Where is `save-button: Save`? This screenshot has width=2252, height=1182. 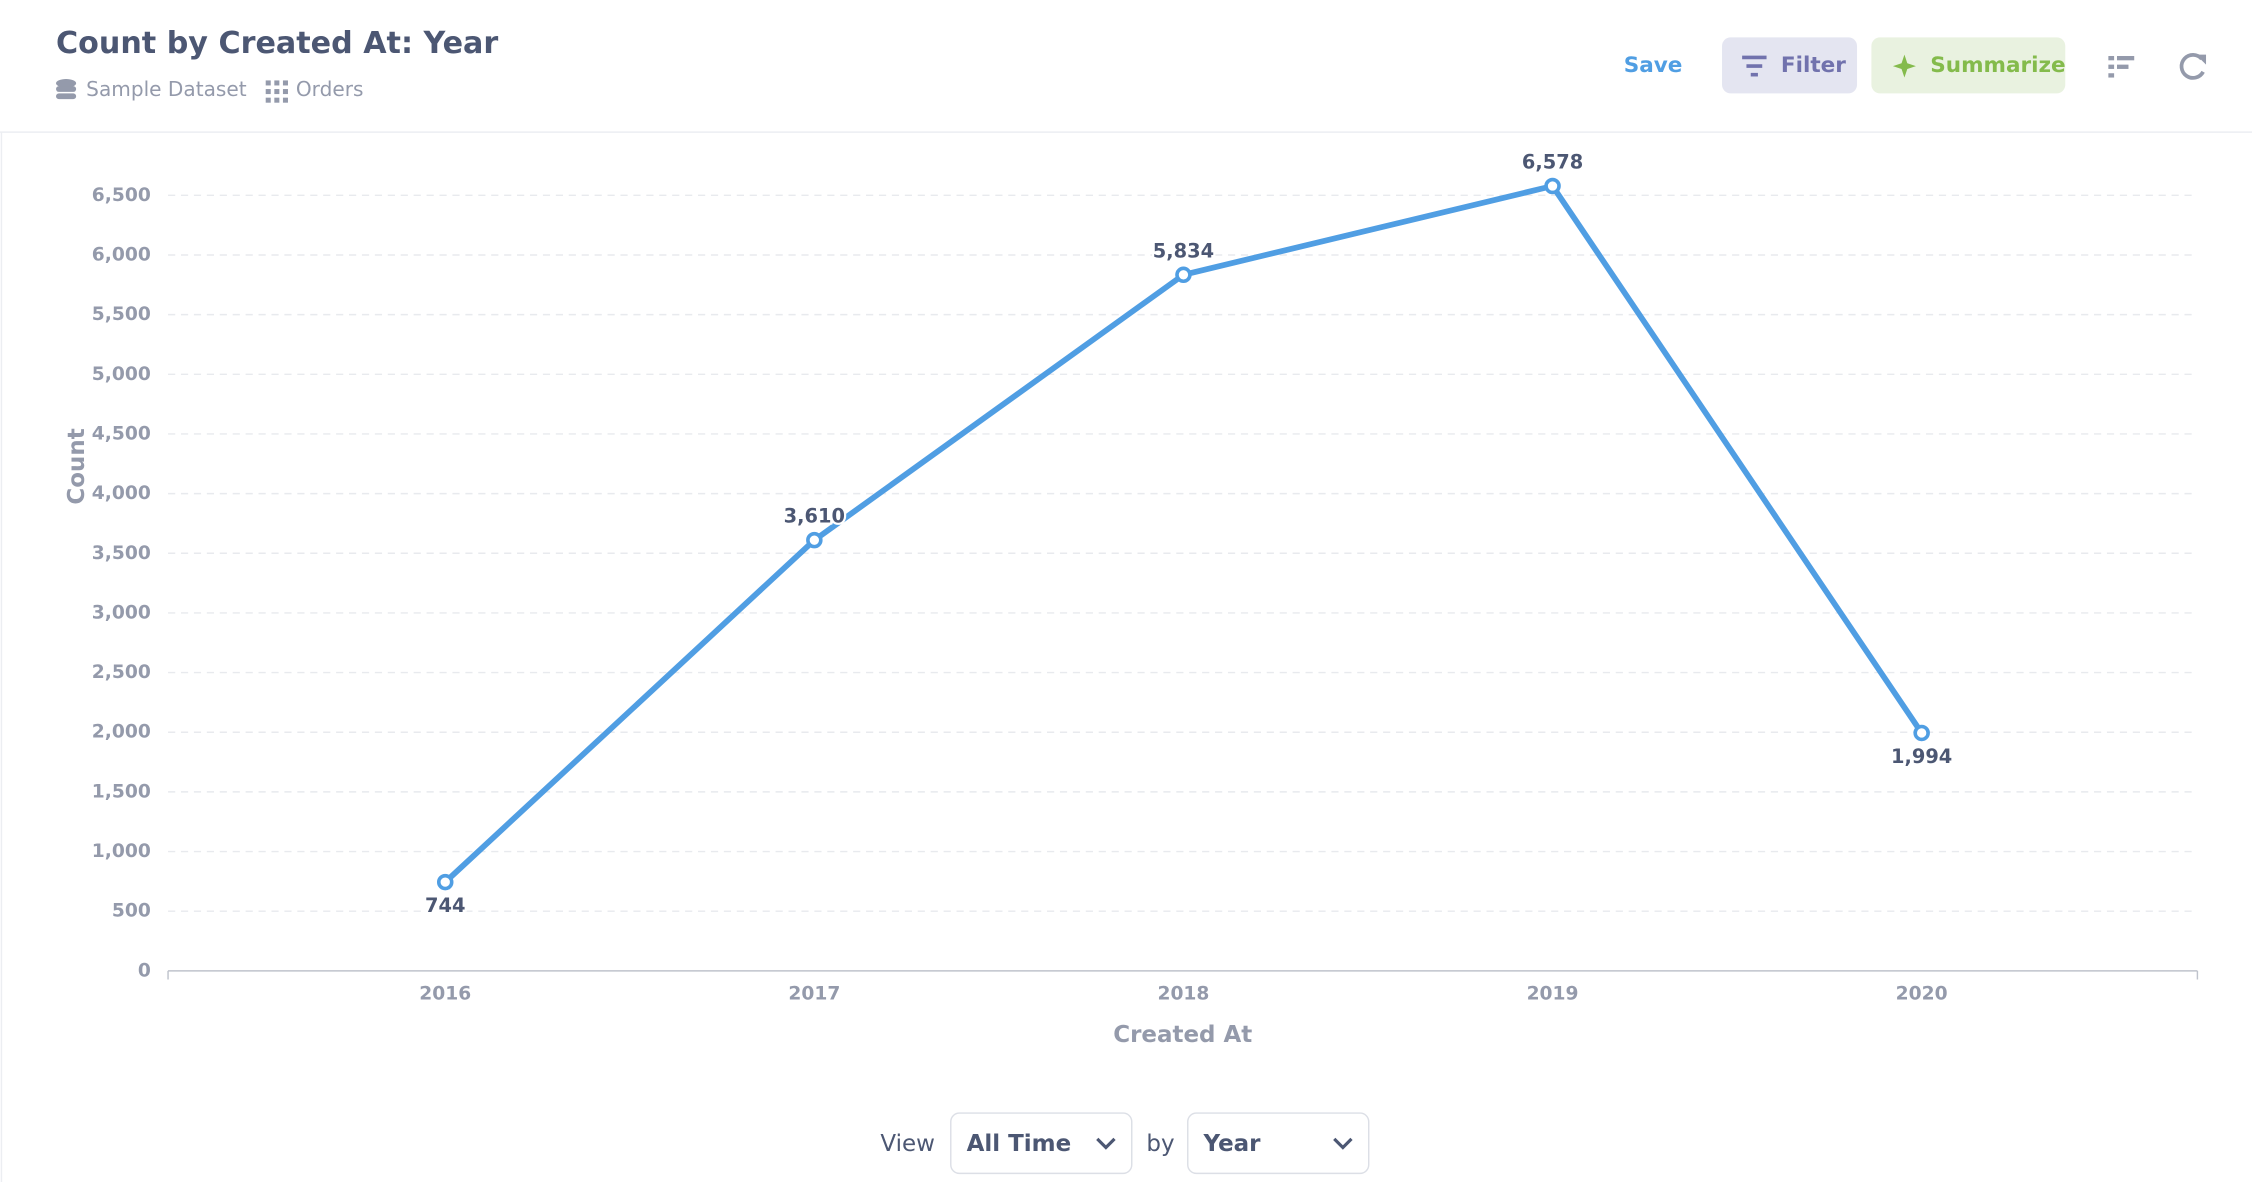
save-button: Save is located at coordinates (1653, 65).